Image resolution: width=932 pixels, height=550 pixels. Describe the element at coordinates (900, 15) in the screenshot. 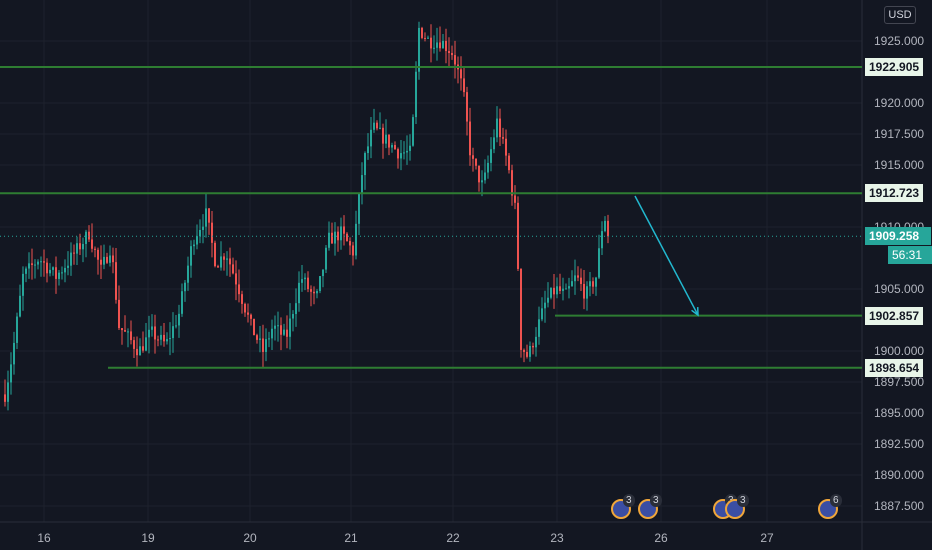

I see `currency-button: USD` at that location.